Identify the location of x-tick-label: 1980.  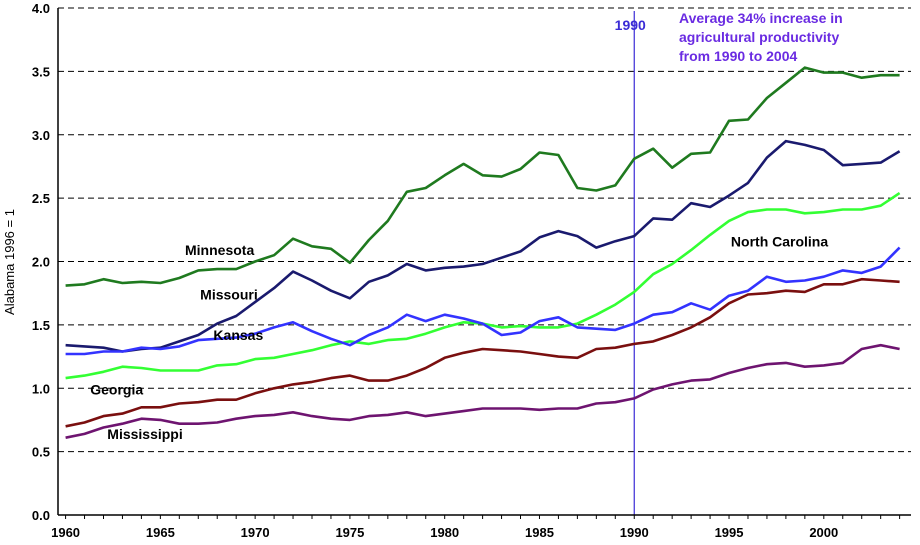
(444, 532).